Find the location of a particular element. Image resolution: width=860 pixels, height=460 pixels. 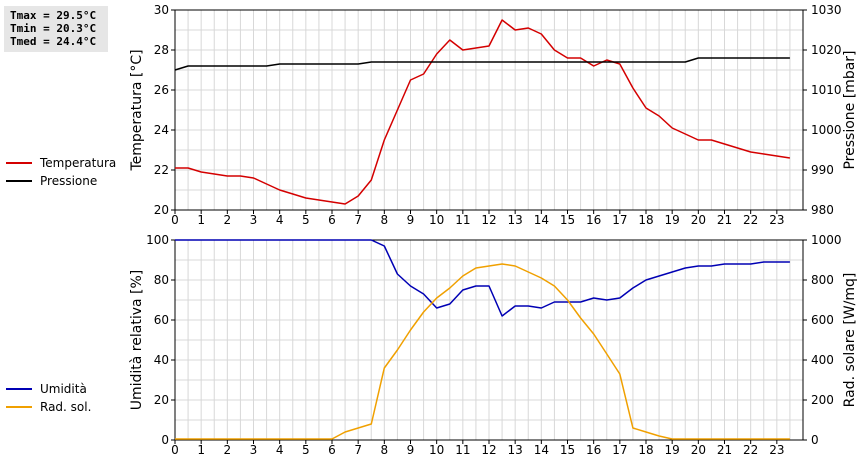

chart1-xtick-label: 12 is located at coordinates (488, 220).